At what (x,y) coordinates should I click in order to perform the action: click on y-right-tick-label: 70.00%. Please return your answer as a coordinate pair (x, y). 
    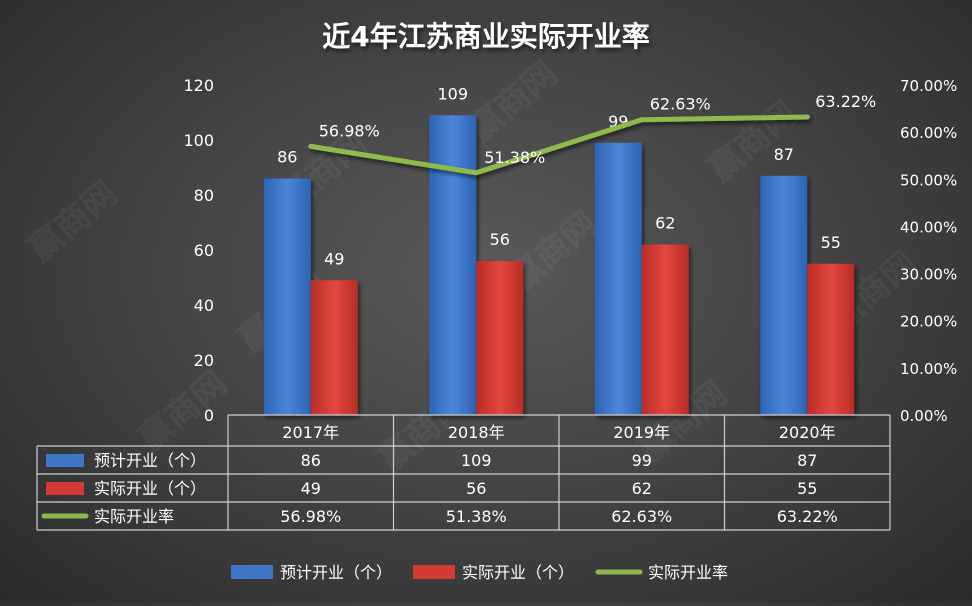
    Looking at the image, I should click on (928, 86).